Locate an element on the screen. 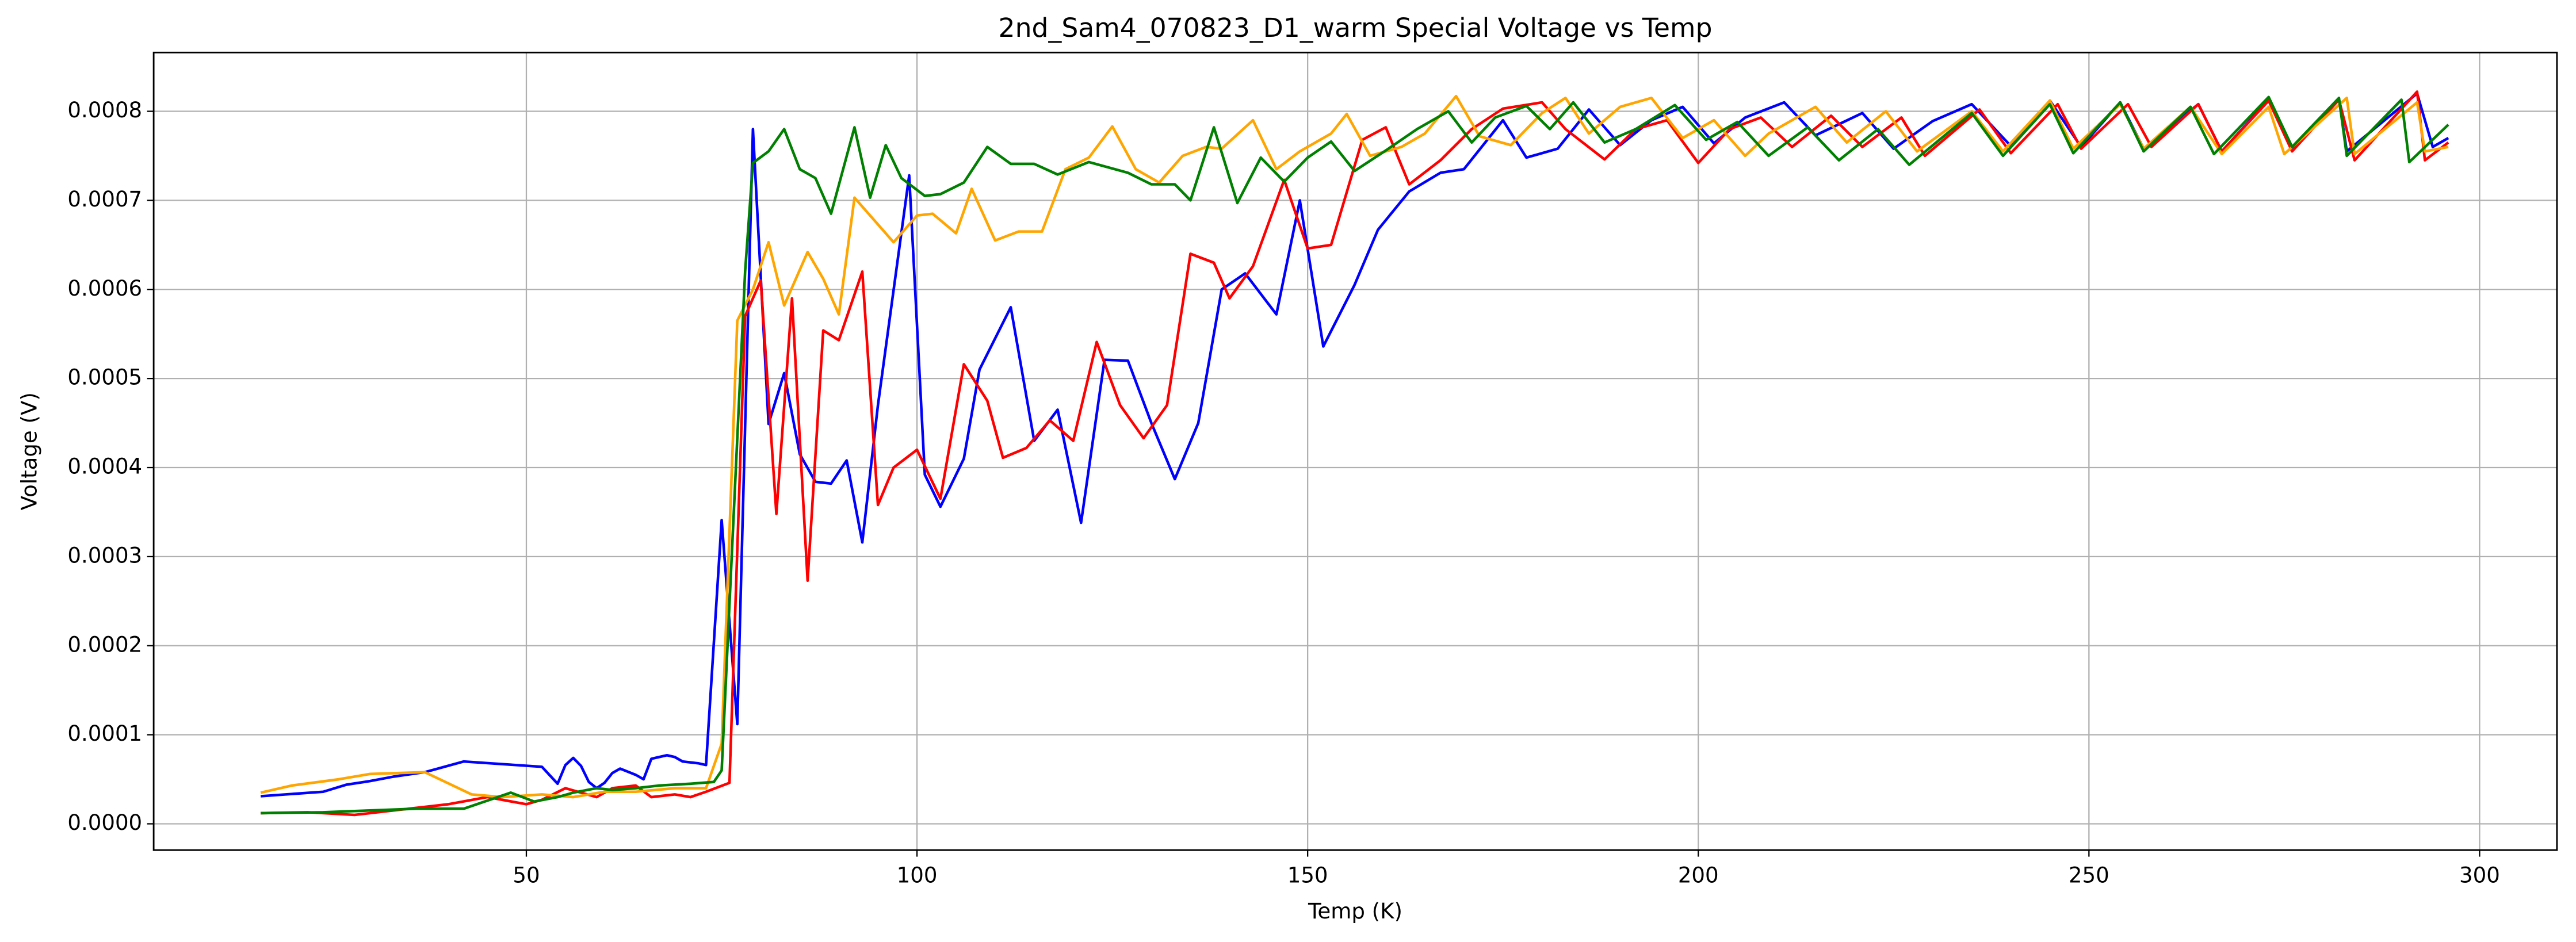 The image size is (2576, 942). x-tick-label: 150 is located at coordinates (1307, 875).